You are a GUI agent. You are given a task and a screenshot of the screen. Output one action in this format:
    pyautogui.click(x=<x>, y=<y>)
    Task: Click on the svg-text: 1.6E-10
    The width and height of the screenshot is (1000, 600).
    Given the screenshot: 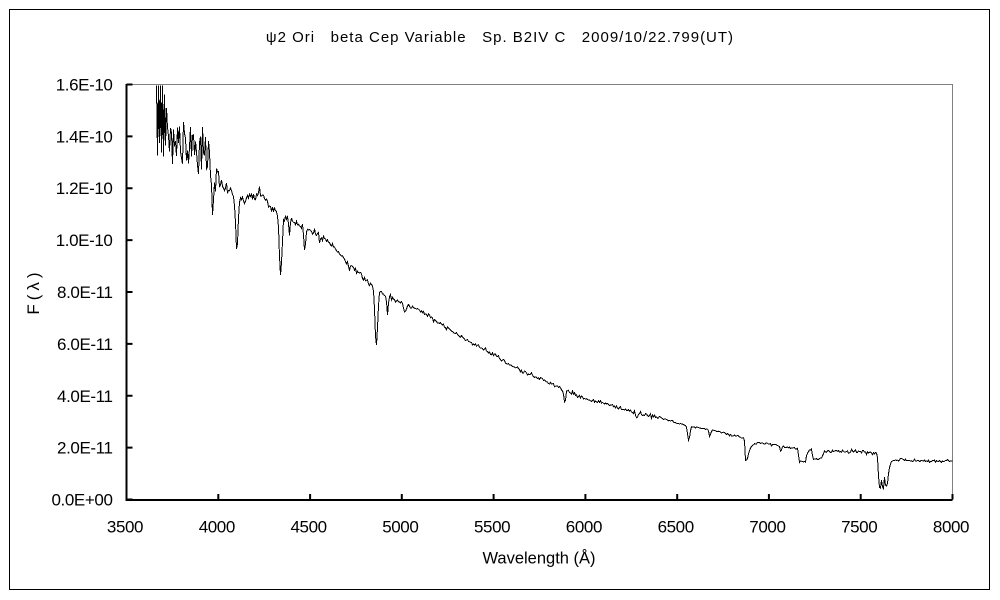 What is the action you would take?
    pyautogui.click(x=84, y=85)
    